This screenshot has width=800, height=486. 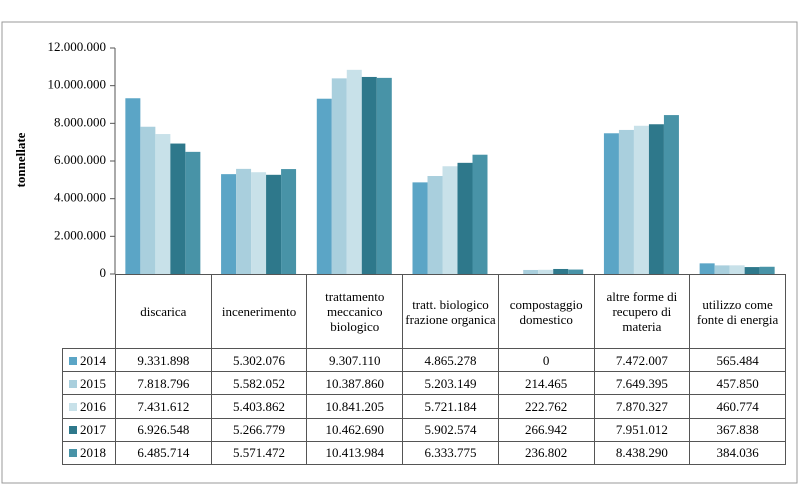 I want to click on value-cell: 7.870.327, so click(x=642, y=406).